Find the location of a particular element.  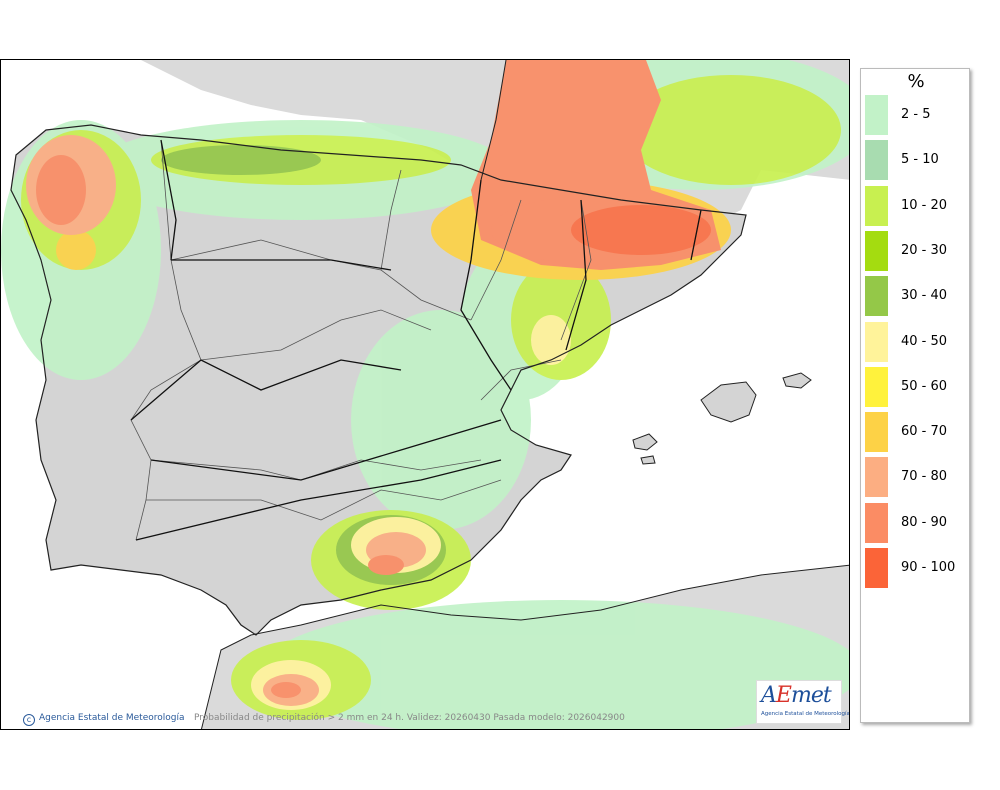

africa-coastline is located at coordinates (524, 646).